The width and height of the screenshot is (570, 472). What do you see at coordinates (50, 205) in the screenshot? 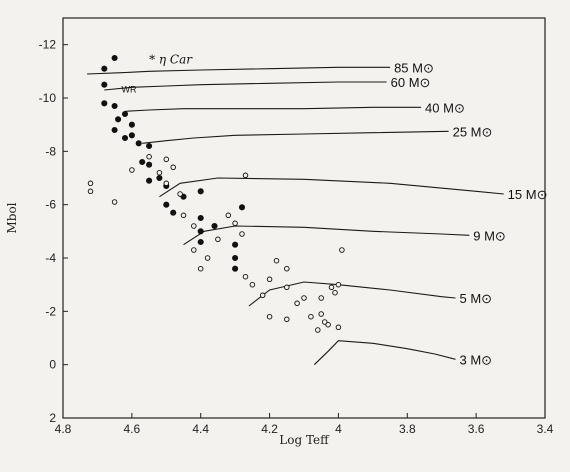
I see `y-tick-label: -6` at bounding box center [50, 205].